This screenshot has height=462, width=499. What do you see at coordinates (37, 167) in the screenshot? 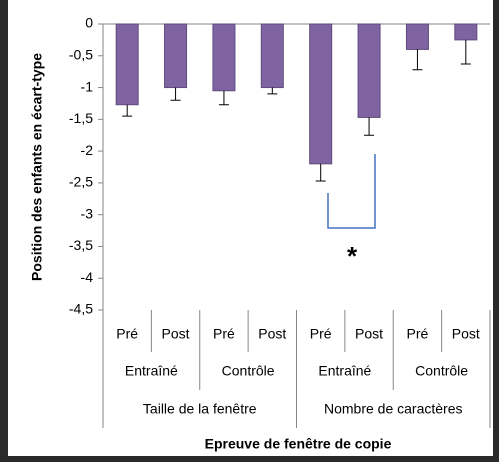
I see `y-axis-title: Position des enfants en écart-type` at bounding box center [37, 167].